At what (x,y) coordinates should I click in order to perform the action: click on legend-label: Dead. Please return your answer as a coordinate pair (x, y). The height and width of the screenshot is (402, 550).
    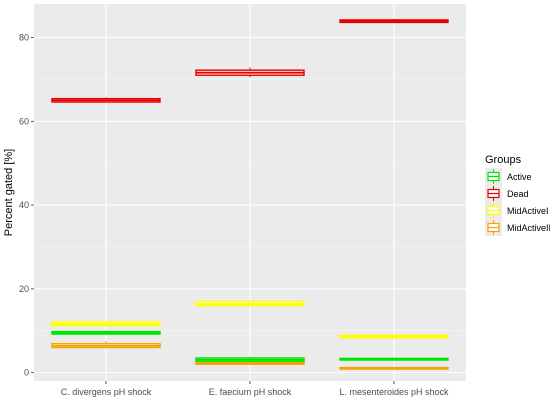
    Looking at the image, I should click on (518, 194).